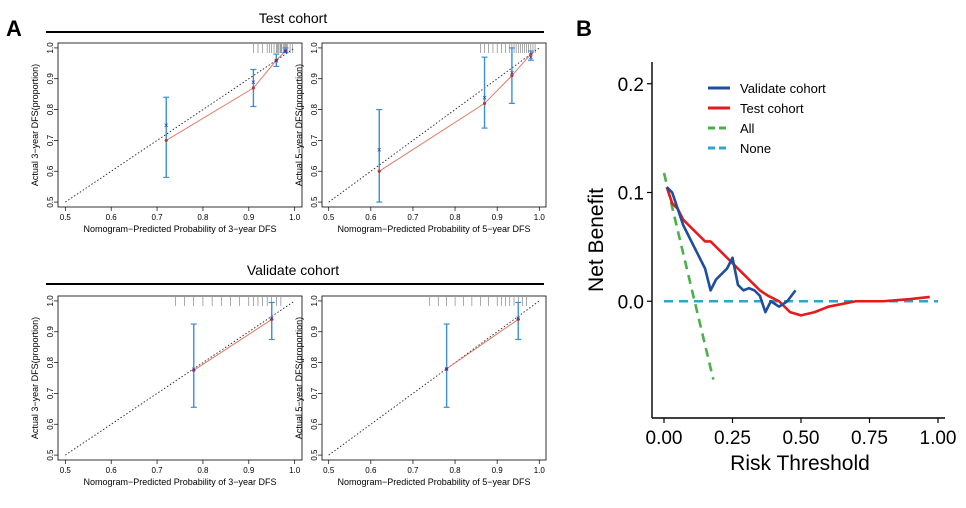 This screenshot has height=508, width=966. I want to click on legend-label: None, so click(755, 148).